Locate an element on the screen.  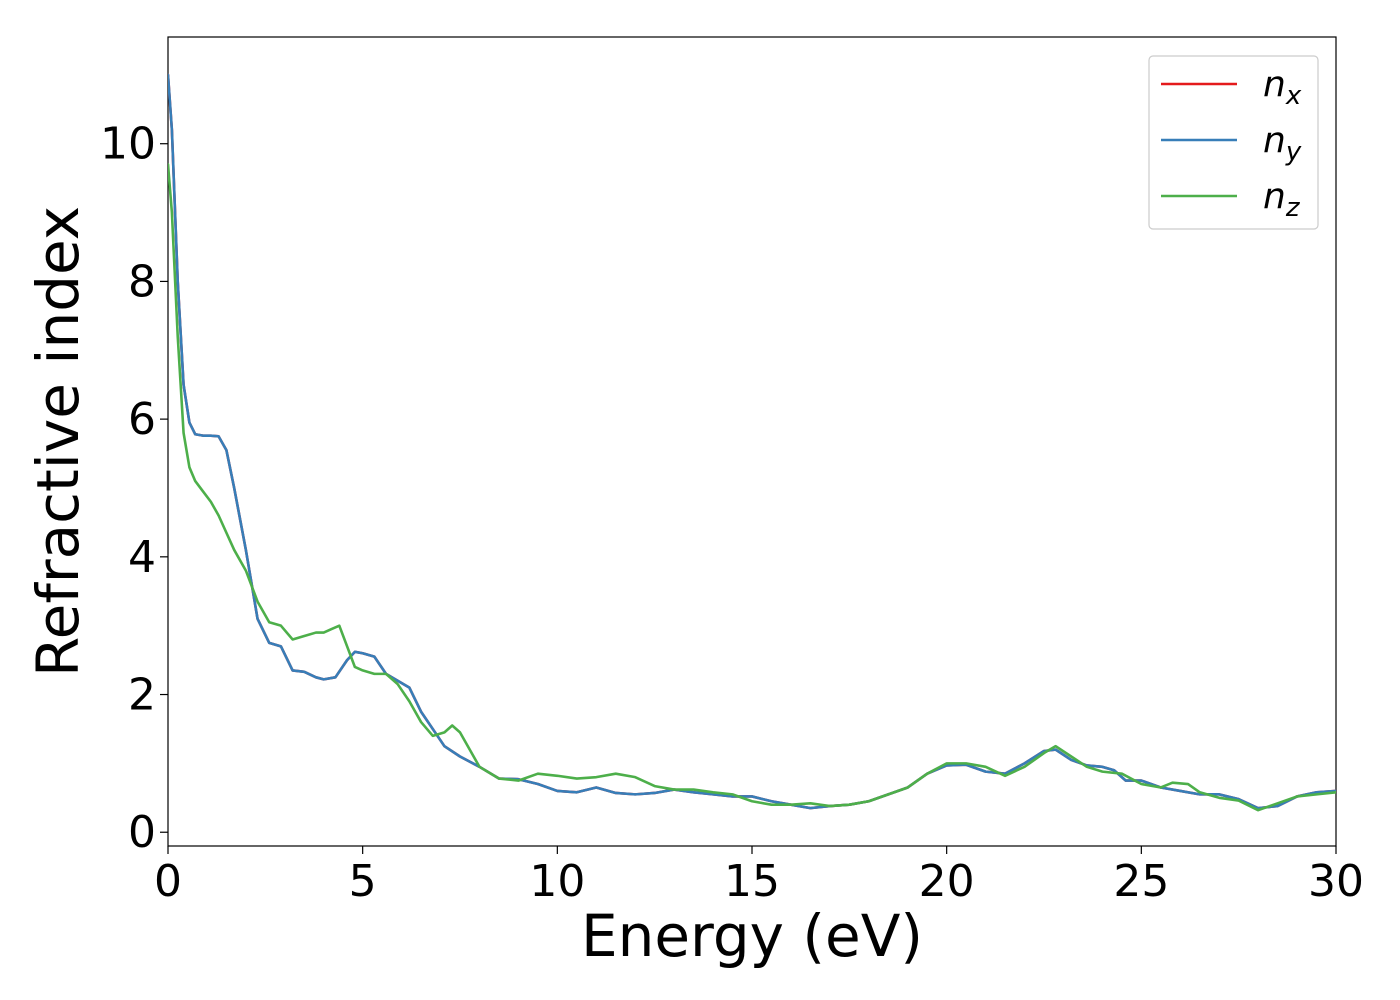
x-tick-label: 0 is located at coordinates (168, 881).